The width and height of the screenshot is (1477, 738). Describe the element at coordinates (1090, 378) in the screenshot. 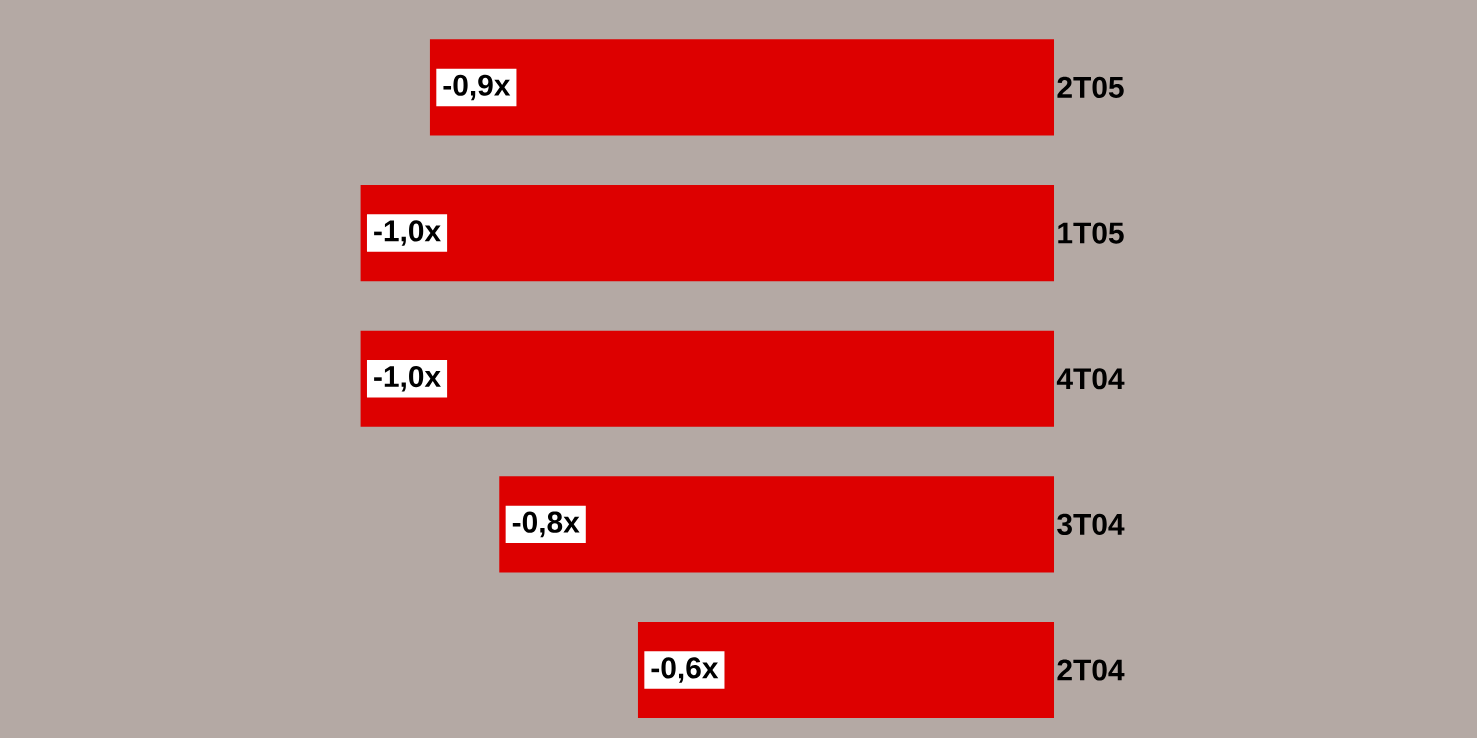

I see `y-tick-label: 4T04` at that location.